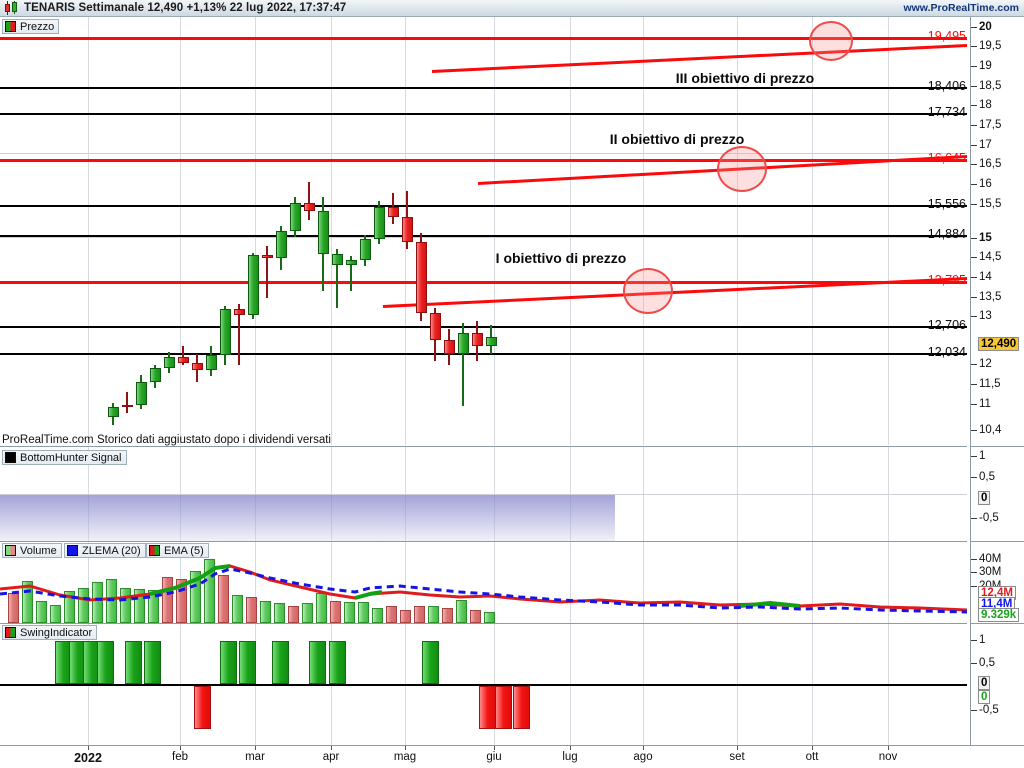  What do you see at coordinates (177, 550) in the screenshot?
I see `legend-ema: EMA (5)` at bounding box center [177, 550].